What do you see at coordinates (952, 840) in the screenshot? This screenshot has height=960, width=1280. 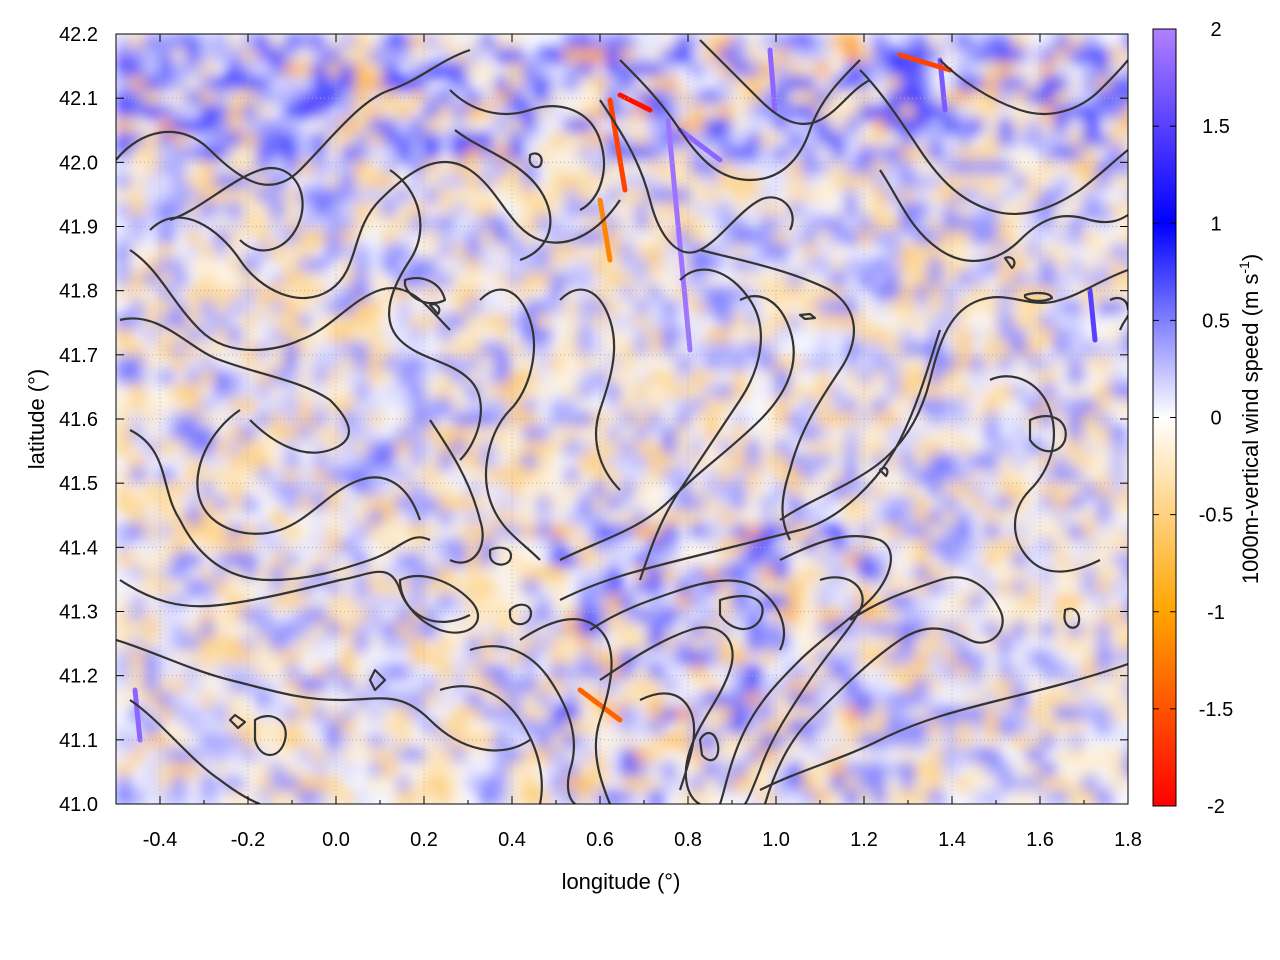 I see `x-tick-label: 1.4` at bounding box center [952, 840].